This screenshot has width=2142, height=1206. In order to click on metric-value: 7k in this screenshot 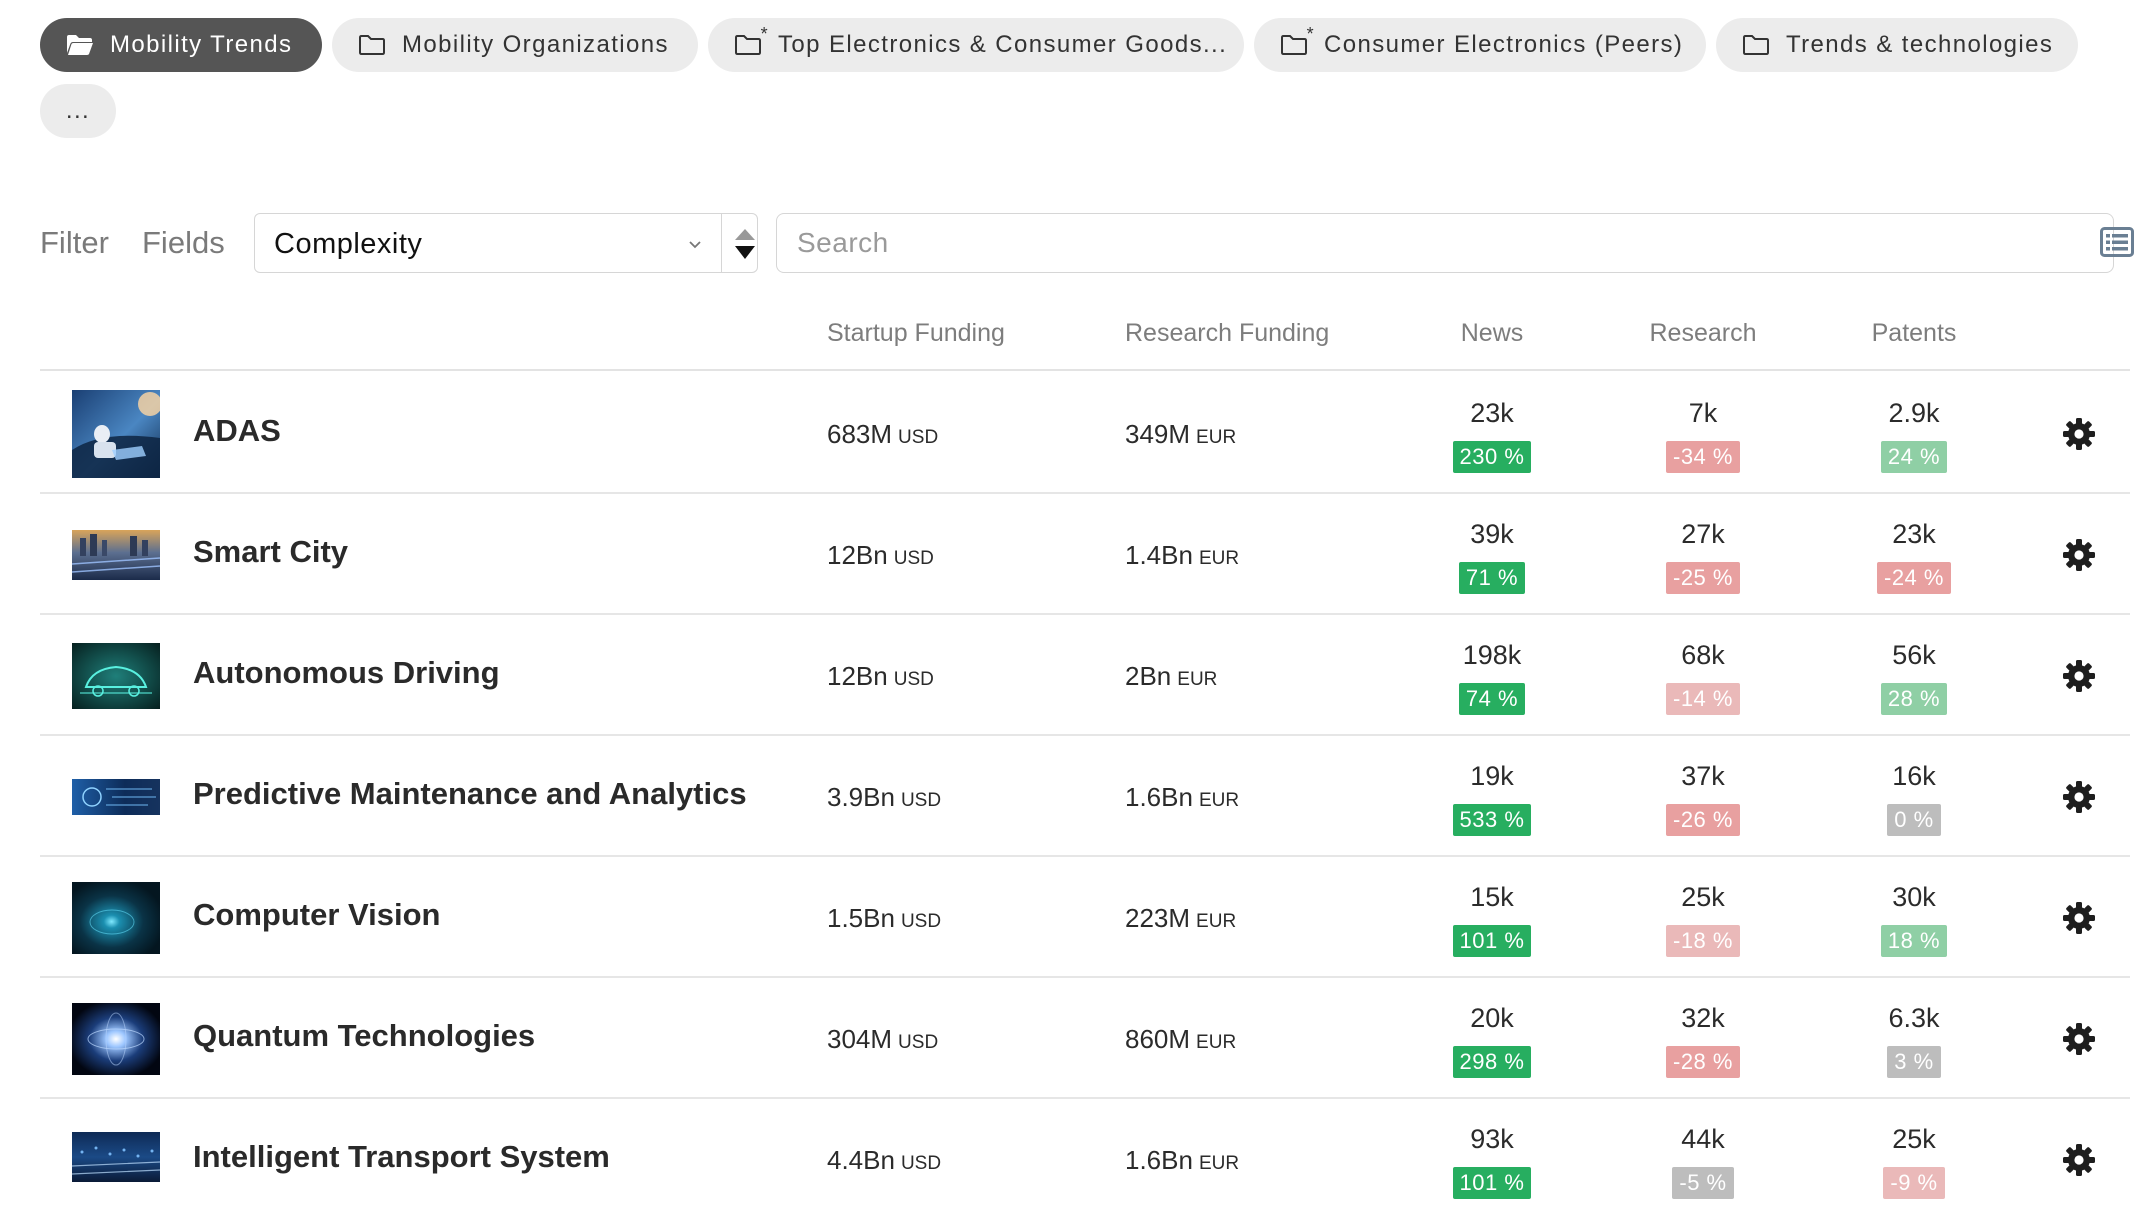, I will do `click(1703, 413)`.